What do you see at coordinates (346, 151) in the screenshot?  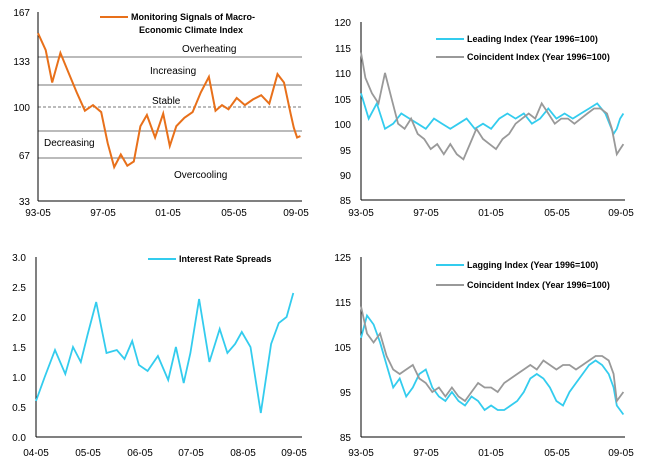 I see `leading-ytick: 95` at bounding box center [346, 151].